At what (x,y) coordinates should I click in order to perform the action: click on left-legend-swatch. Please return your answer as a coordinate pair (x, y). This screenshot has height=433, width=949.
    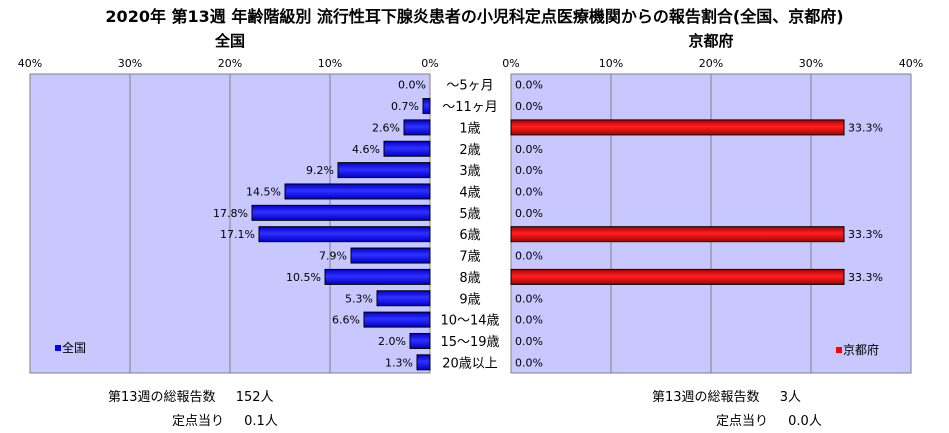
    Looking at the image, I should click on (58, 348).